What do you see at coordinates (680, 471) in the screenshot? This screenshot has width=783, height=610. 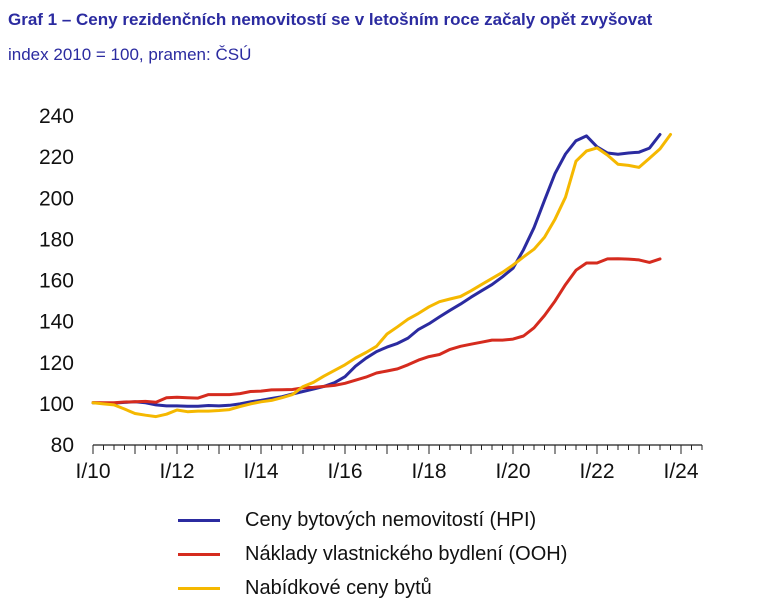 I see `x-tick-label: I/24` at bounding box center [680, 471].